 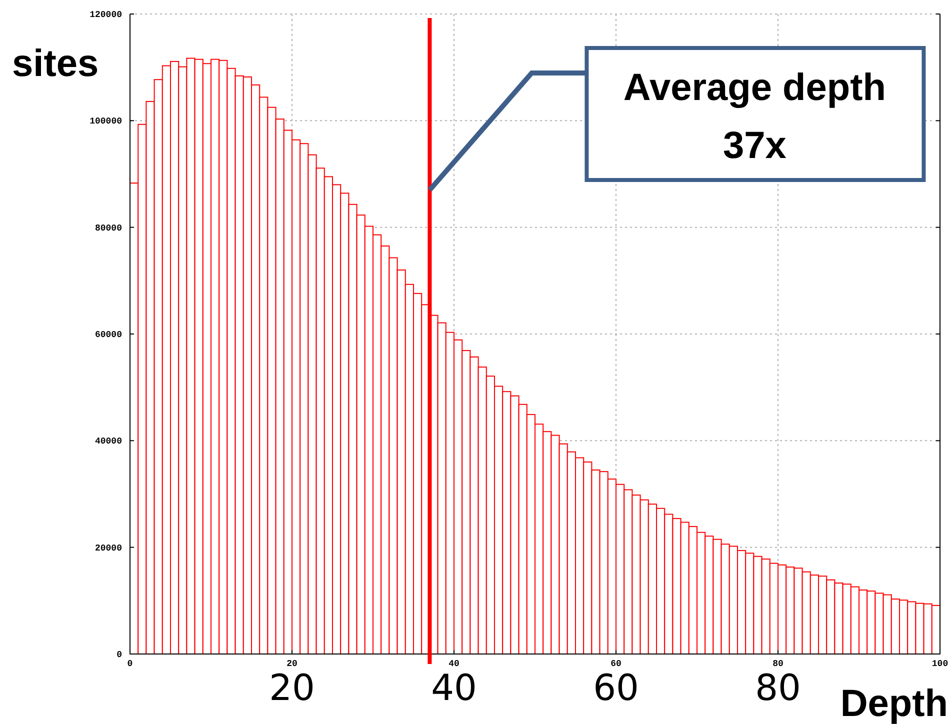 What do you see at coordinates (292, 664) in the screenshot?
I see `x-tick-label: 20` at bounding box center [292, 664].